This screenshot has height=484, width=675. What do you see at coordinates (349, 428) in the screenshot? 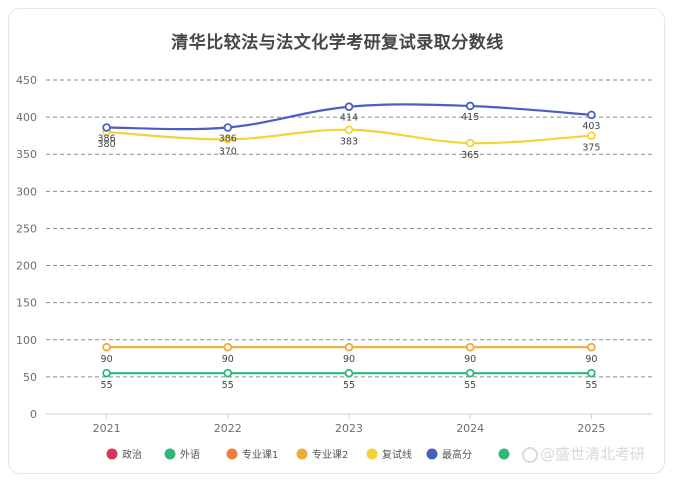
I see `x-tick-label: 2023` at bounding box center [349, 428].